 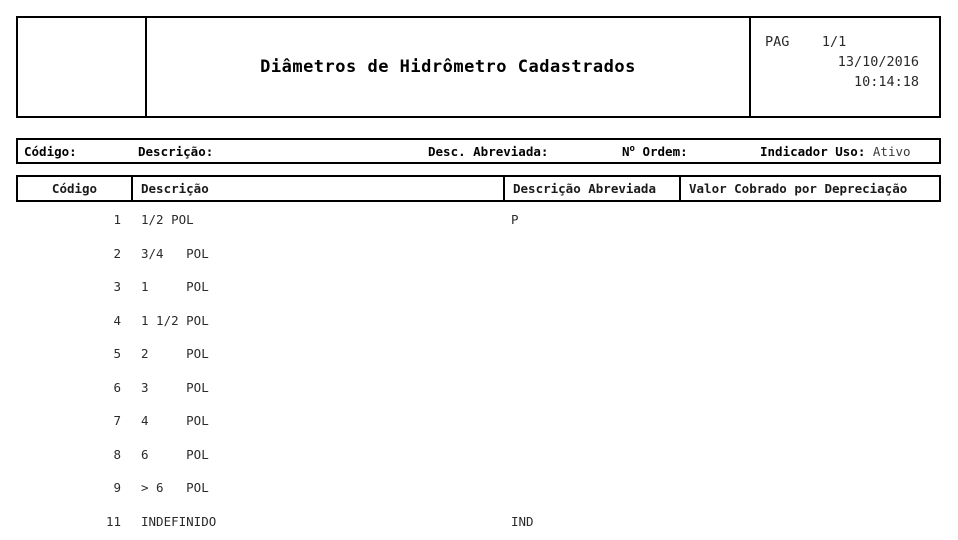 I want to click on cell-codigo: 5, so click(x=68, y=353).